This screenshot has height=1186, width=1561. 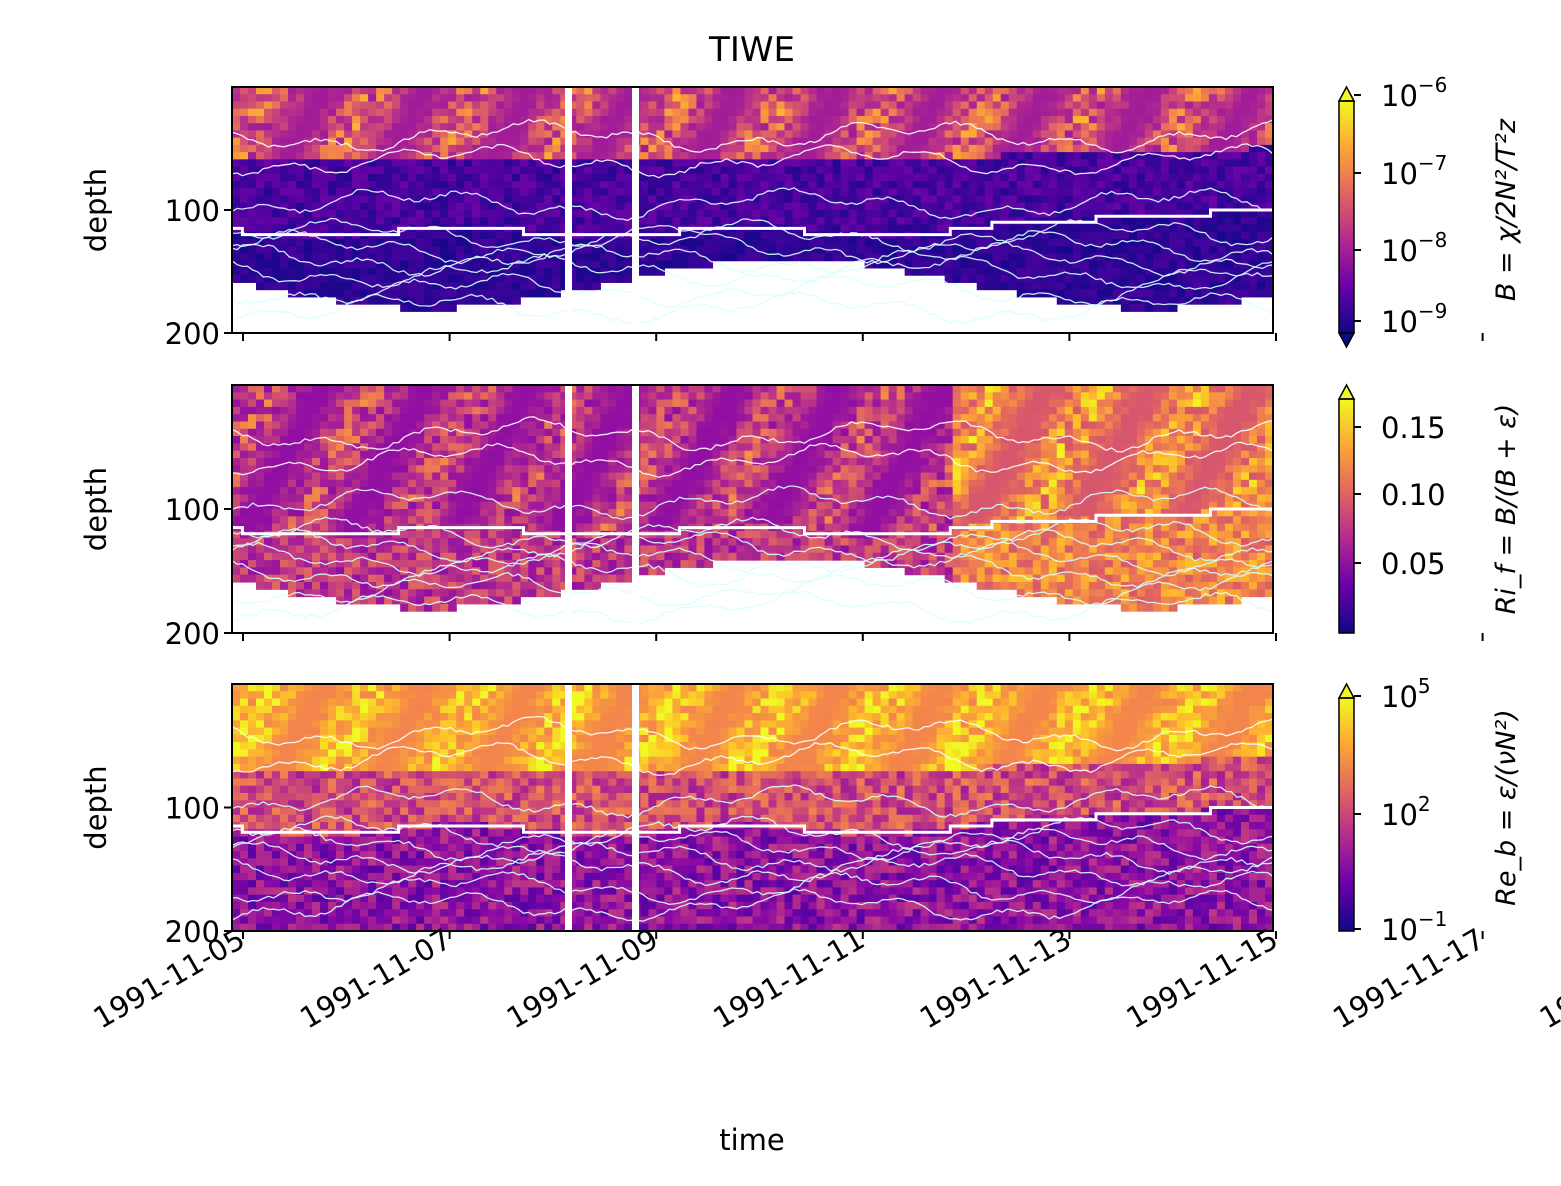 What do you see at coordinates (1406, 812) in the screenshot?
I see `colorbar-tick-label: 10²` at bounding box center [1406, 812].